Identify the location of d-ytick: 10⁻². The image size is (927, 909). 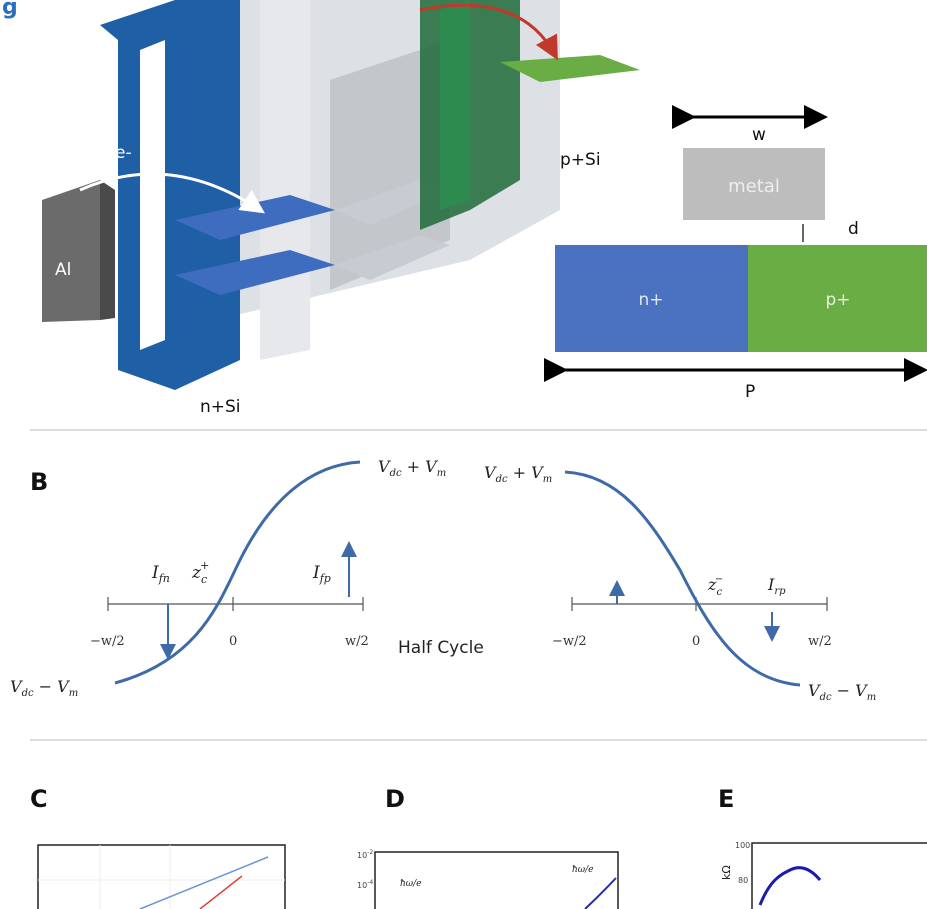
(365, 854).